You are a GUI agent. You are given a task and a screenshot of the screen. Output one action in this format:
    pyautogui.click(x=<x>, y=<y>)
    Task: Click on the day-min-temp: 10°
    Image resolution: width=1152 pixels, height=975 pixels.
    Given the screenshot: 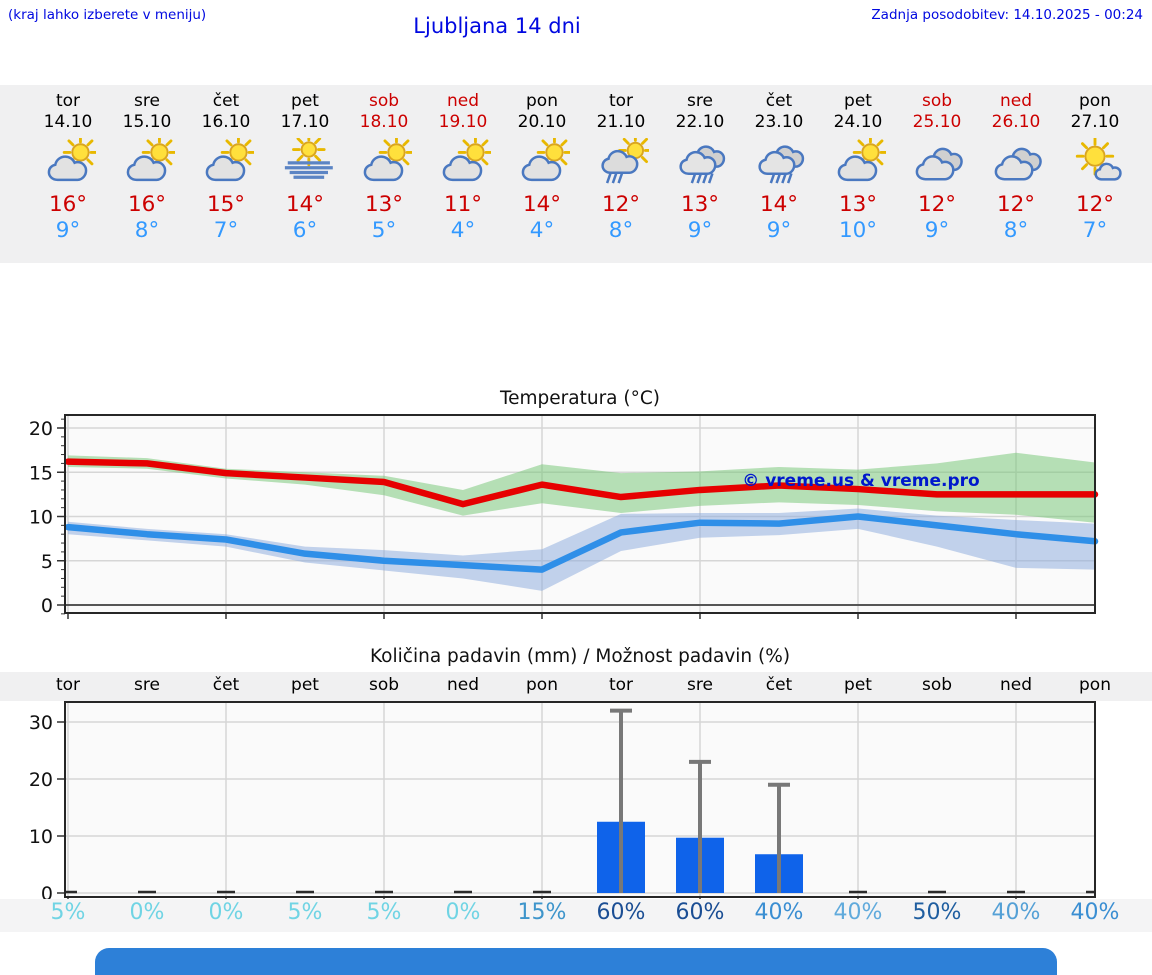 What is the action you would take?
    pyautogui.click(x=858, y=230)
    